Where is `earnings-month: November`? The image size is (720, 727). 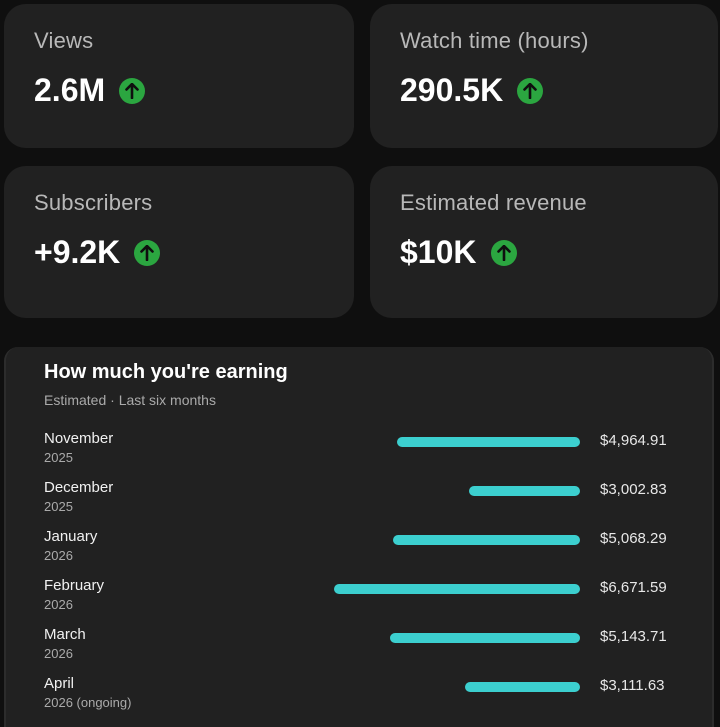
earnings-month: November is located at coordinates (79, 438).